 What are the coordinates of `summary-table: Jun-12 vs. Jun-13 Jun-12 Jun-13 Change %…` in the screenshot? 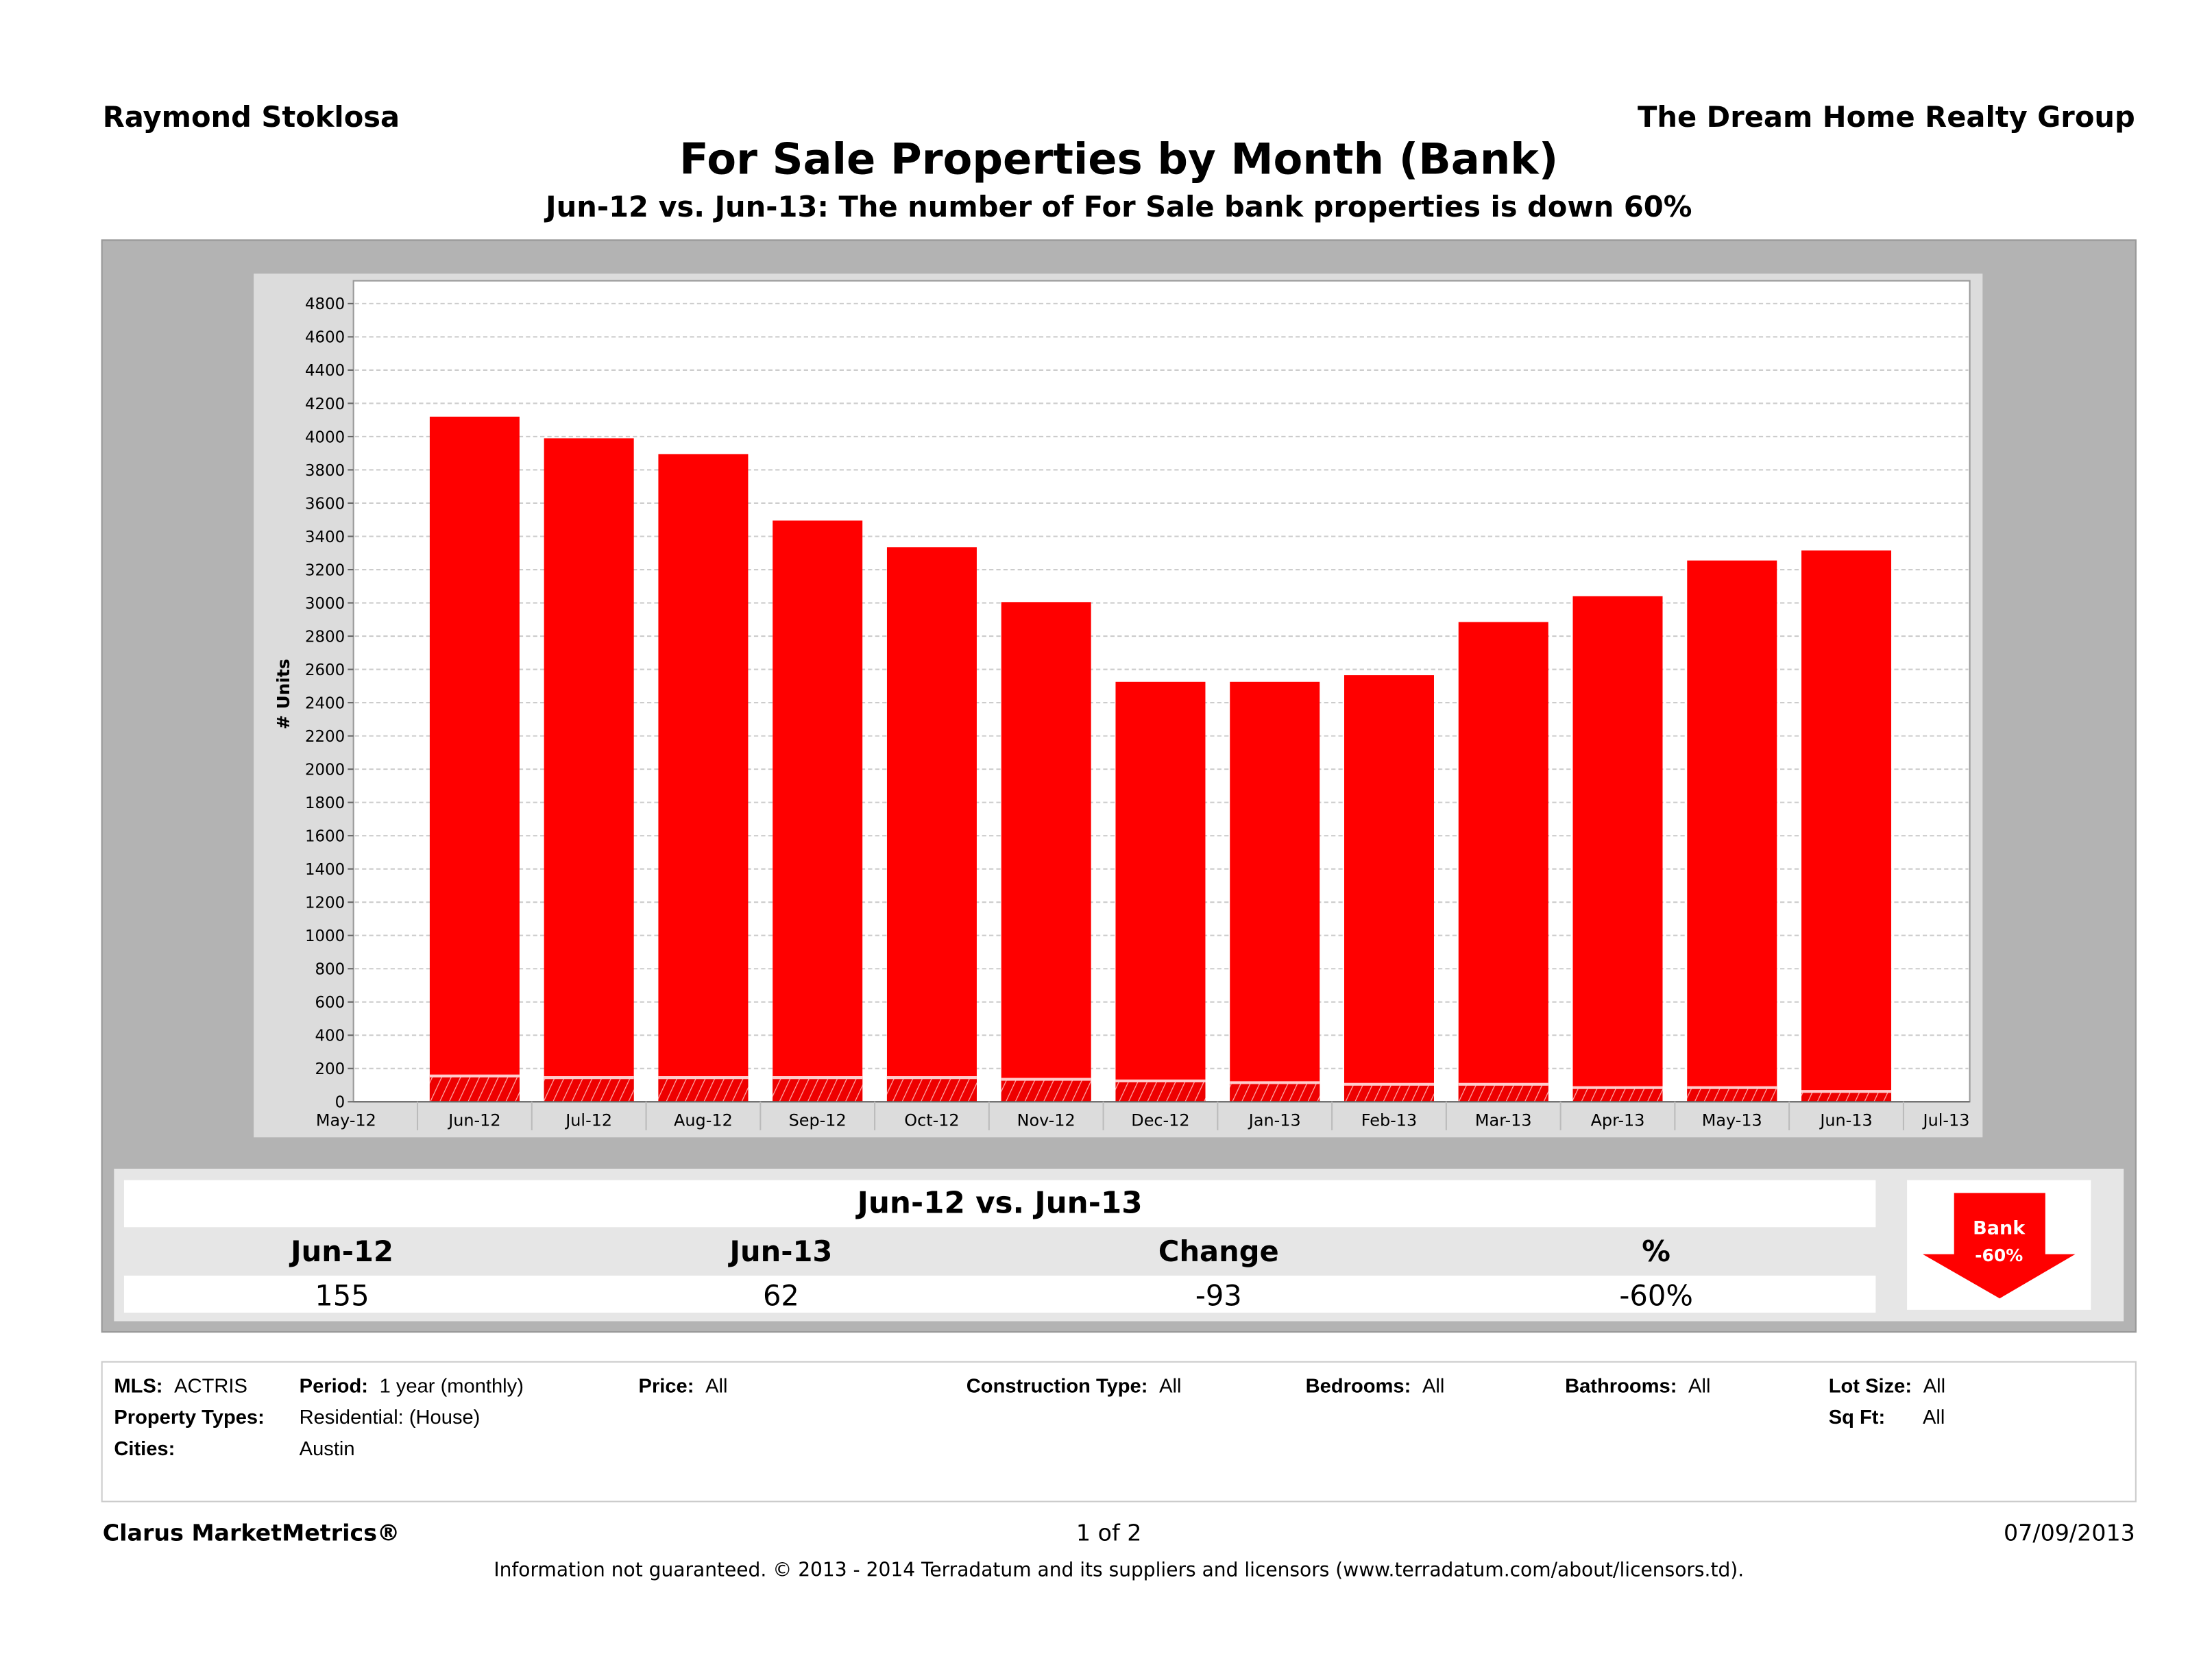 It's located at (1119, 1245).